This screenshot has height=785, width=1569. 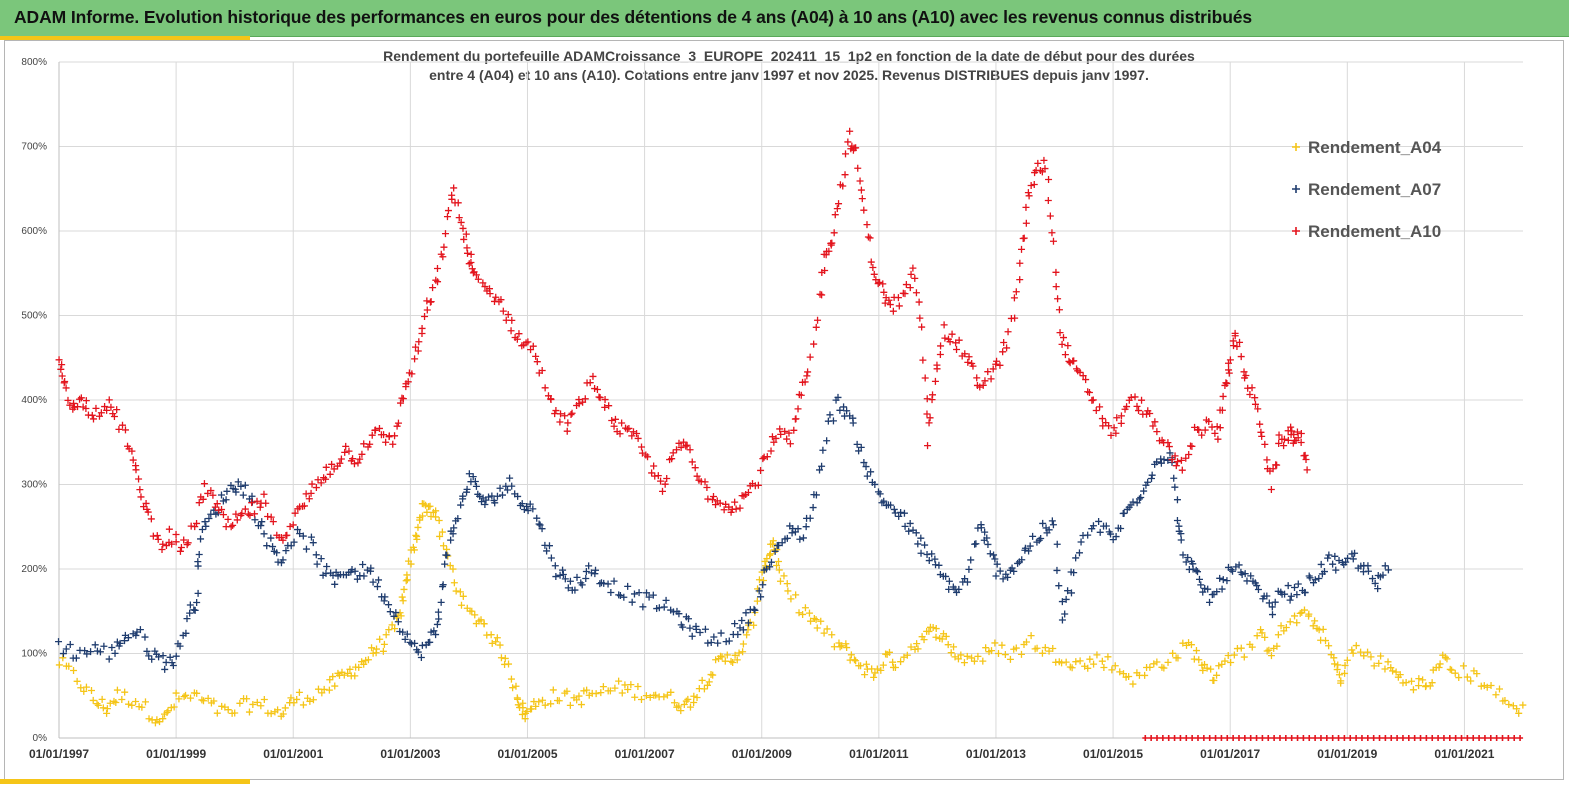 What do you see at coordinates (527, 754) in the screenshot?
I see `x-tick-label: 01/01/2005` at bounding box center [527, 754].